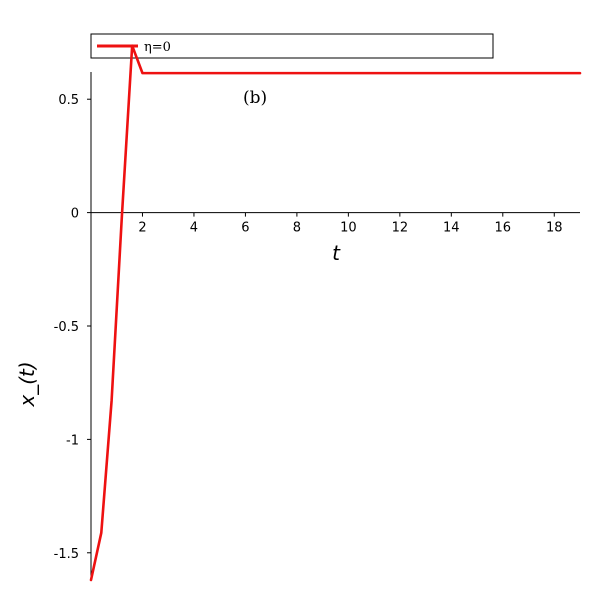 This screenshot has width=591, height=591. What do you see at coordinates (142, 228) in the screenshot?
I see `x-tick-label: 2` at bounding box center [142, 228].